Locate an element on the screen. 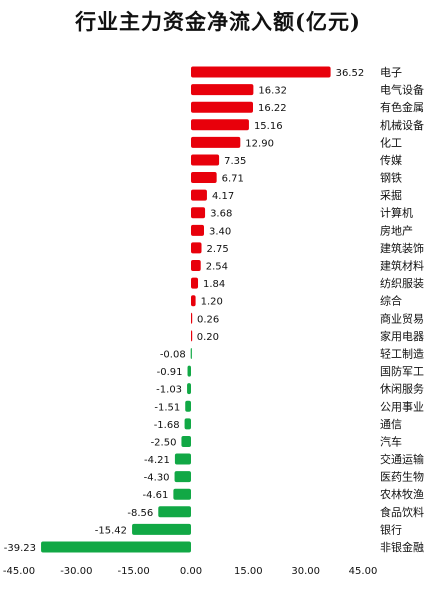 The image size is (436, 589). value-label-10: 2.75 is located at coordinates (218, 249).